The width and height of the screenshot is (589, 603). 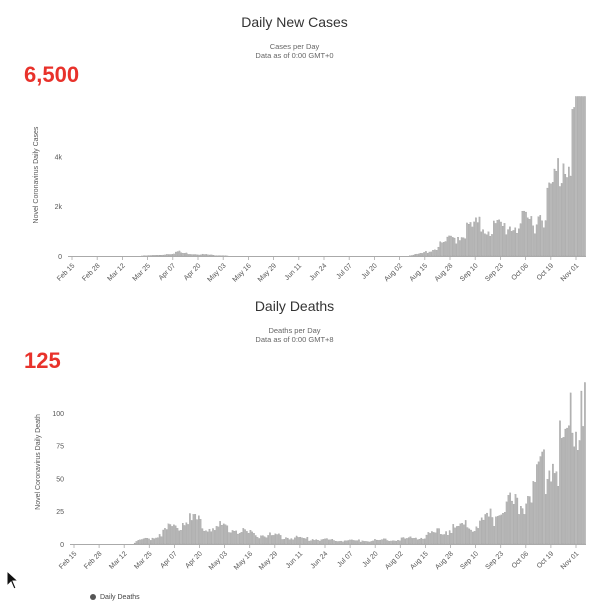 What do you see at coordinates (444, 560) in the screenshot?
I see `x-tick-label: Aug 28` at bounding box center [444, 560].